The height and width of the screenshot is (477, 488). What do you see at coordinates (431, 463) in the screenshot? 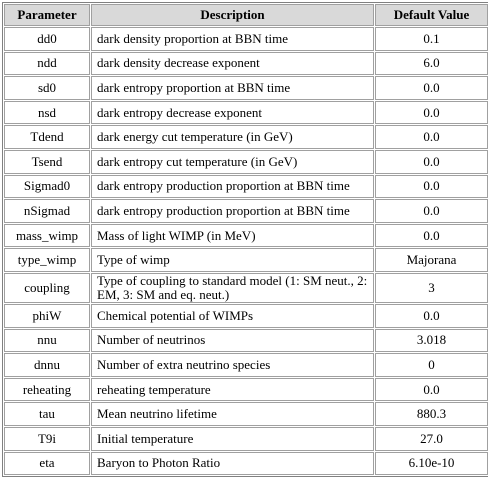
I see `default-value: 6.10e-10` at bounding box center [431, 463].